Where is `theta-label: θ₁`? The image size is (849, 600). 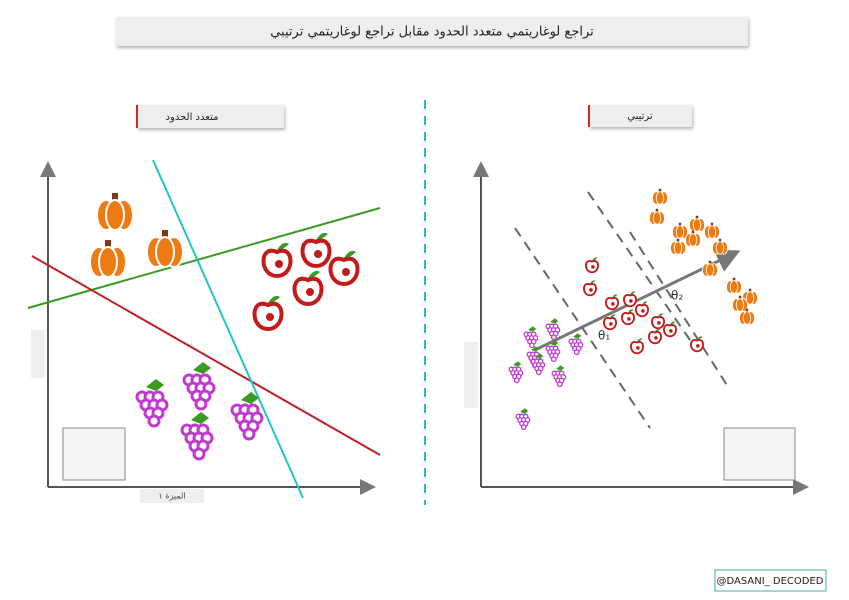 theta-label: θ₁ is located at coordinates (604, 336).